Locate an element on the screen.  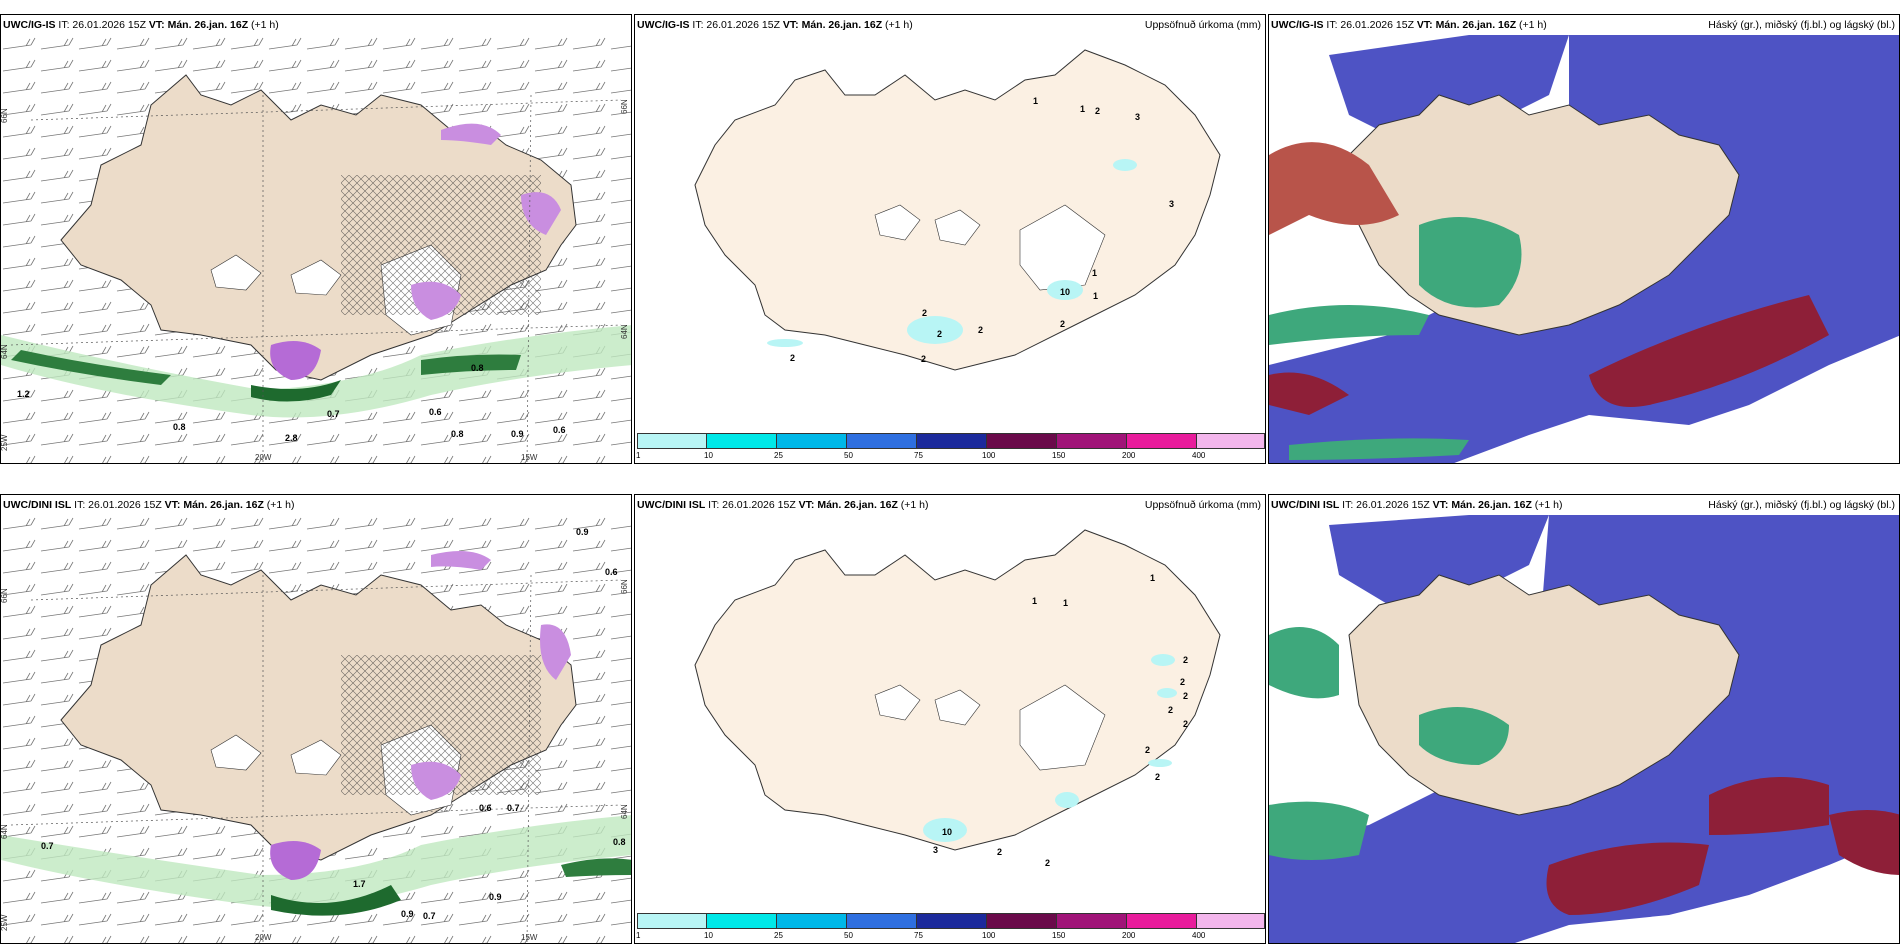
wind-value-label: 1.2 is located at coordinates (23, 394).